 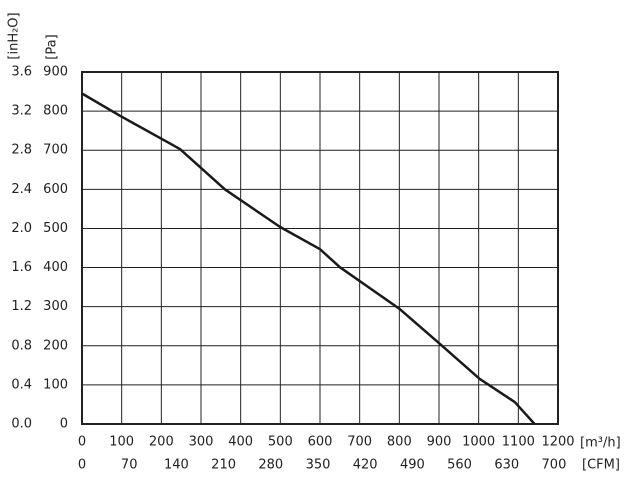 What do you see at coordinates (82, 442) in the screenshot?
I see `x-tick-label: 0` at bounding box center [82, 442].